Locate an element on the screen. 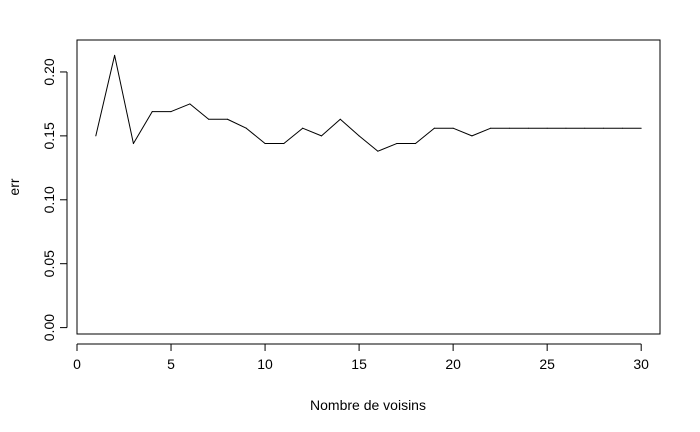 The height and width of the screenshot is (432, 700). y-tick-label: 0.15 is located at coordinates (49, 135).